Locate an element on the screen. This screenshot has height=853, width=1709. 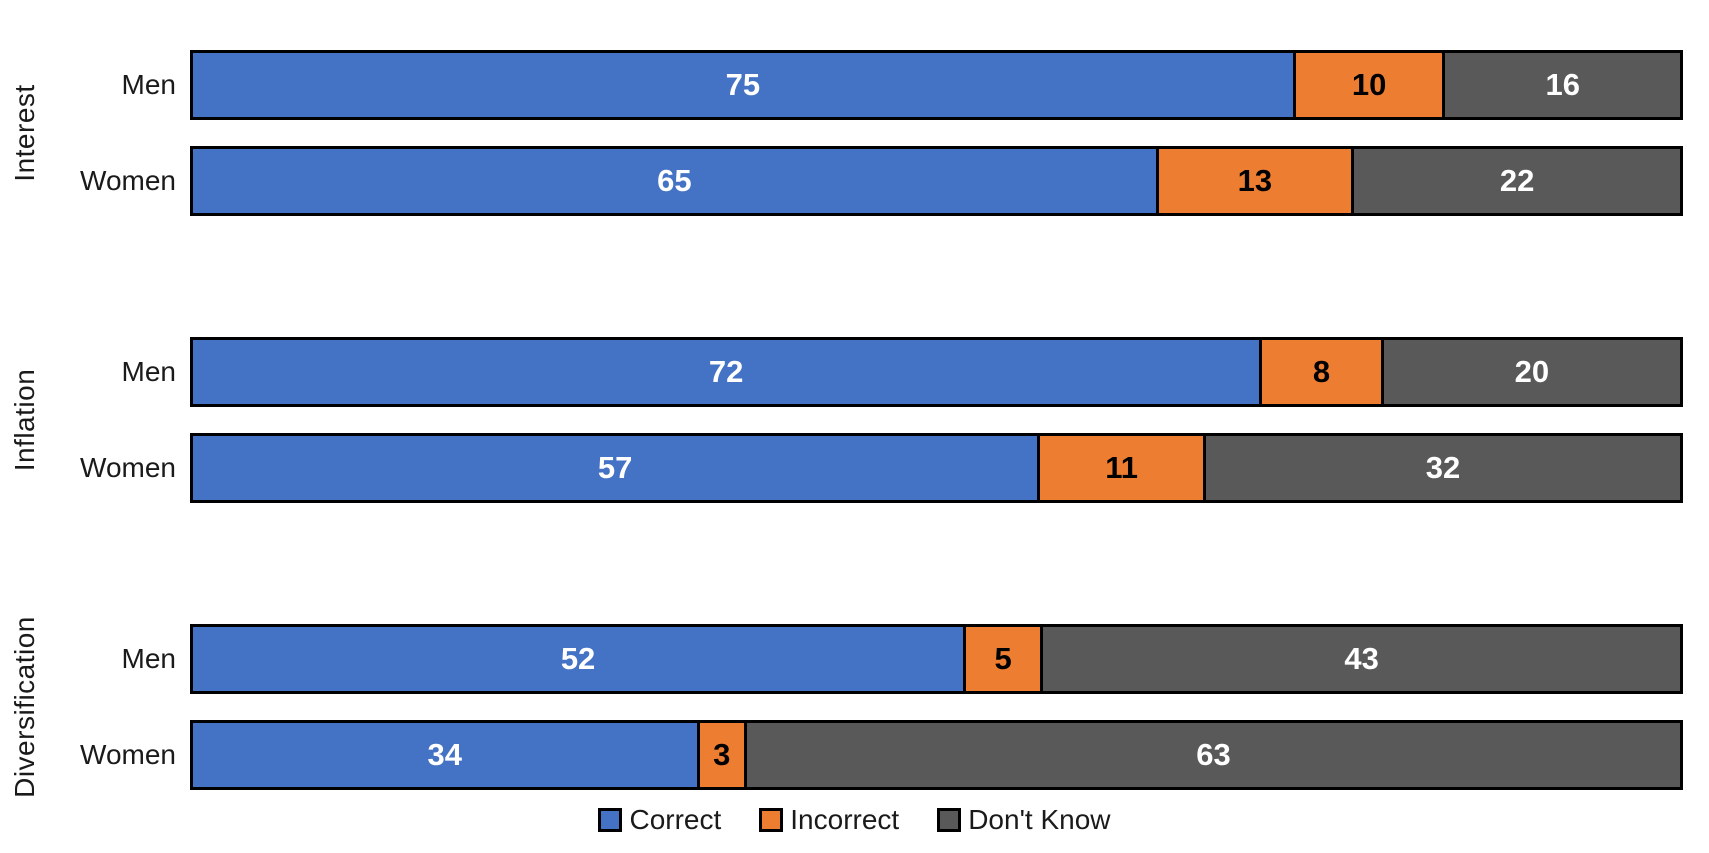
bar-segment-dontknow: 22 is located at coordinates (1518, 181).